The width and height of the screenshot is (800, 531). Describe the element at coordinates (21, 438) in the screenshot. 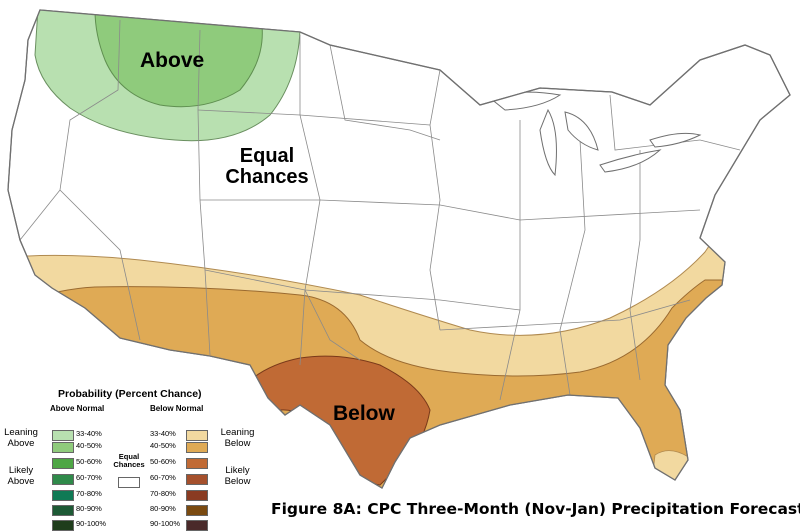

I see `leaning-above-label: Leaning Above` at that location.